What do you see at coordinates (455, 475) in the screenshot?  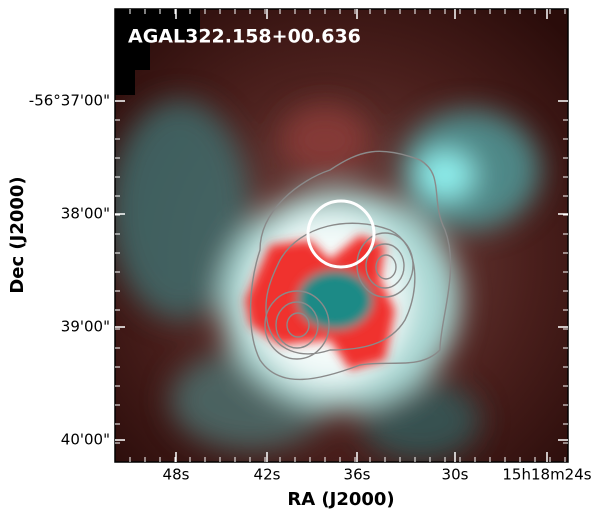 I see `x-tick-label: 30s` at bounding box center [455, 475].